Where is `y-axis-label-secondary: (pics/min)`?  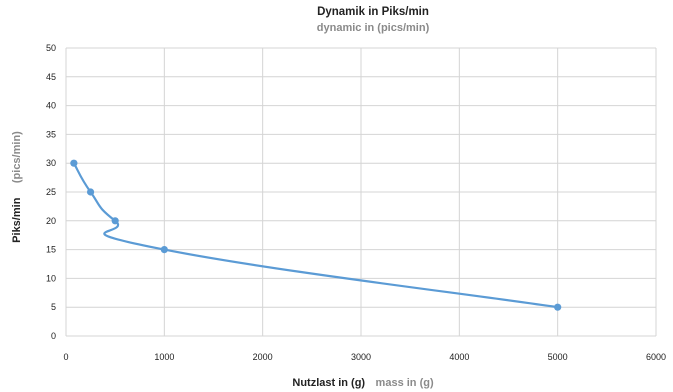
y-axis-label-secondary: (pics/min) is located at coordinates (17, 157).